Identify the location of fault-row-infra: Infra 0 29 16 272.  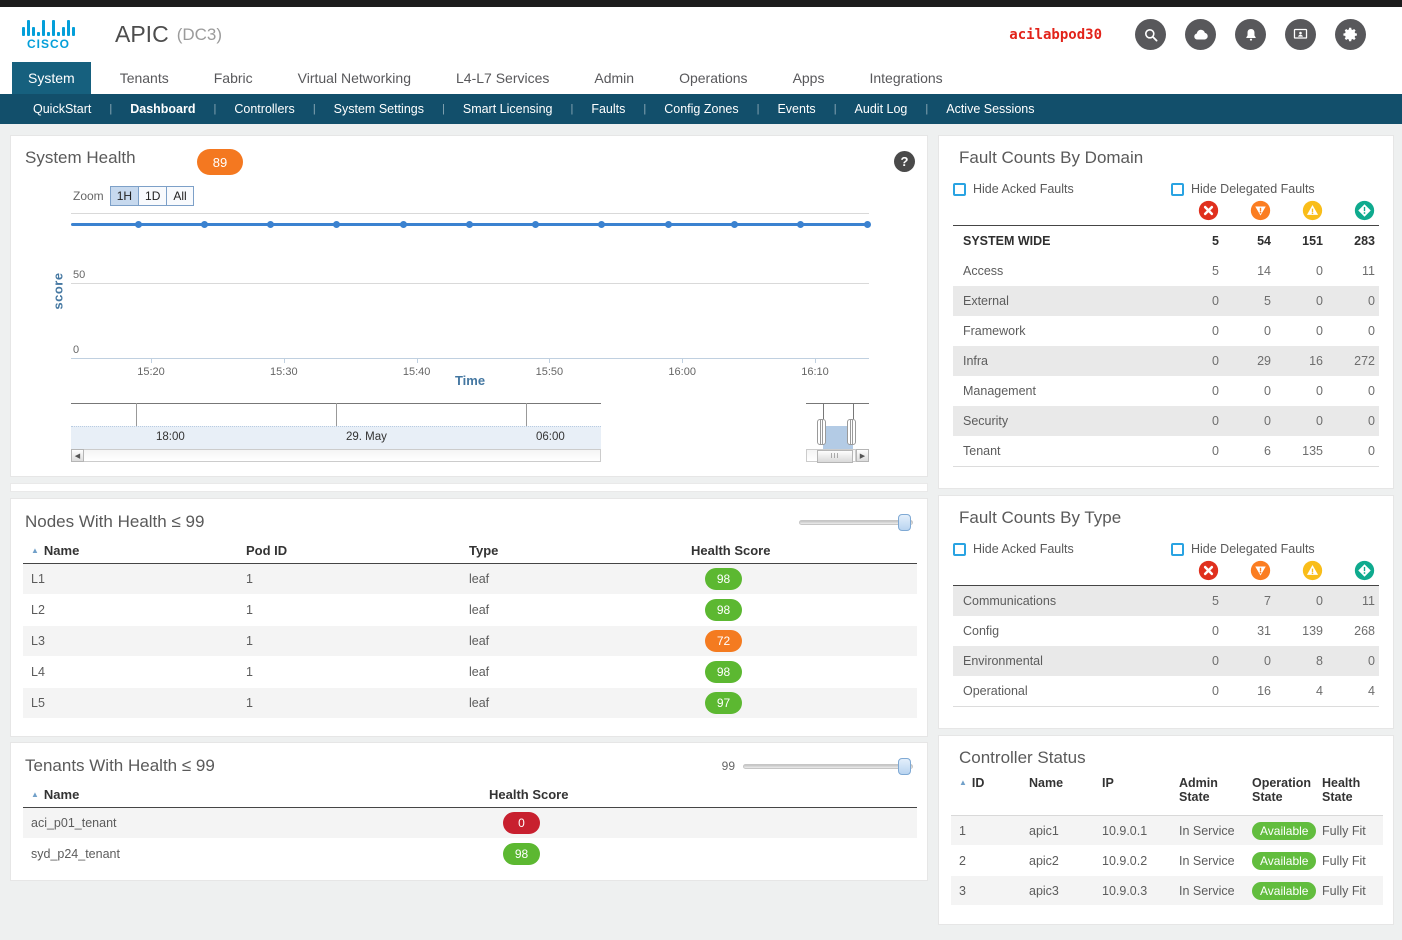
(1166, 361).